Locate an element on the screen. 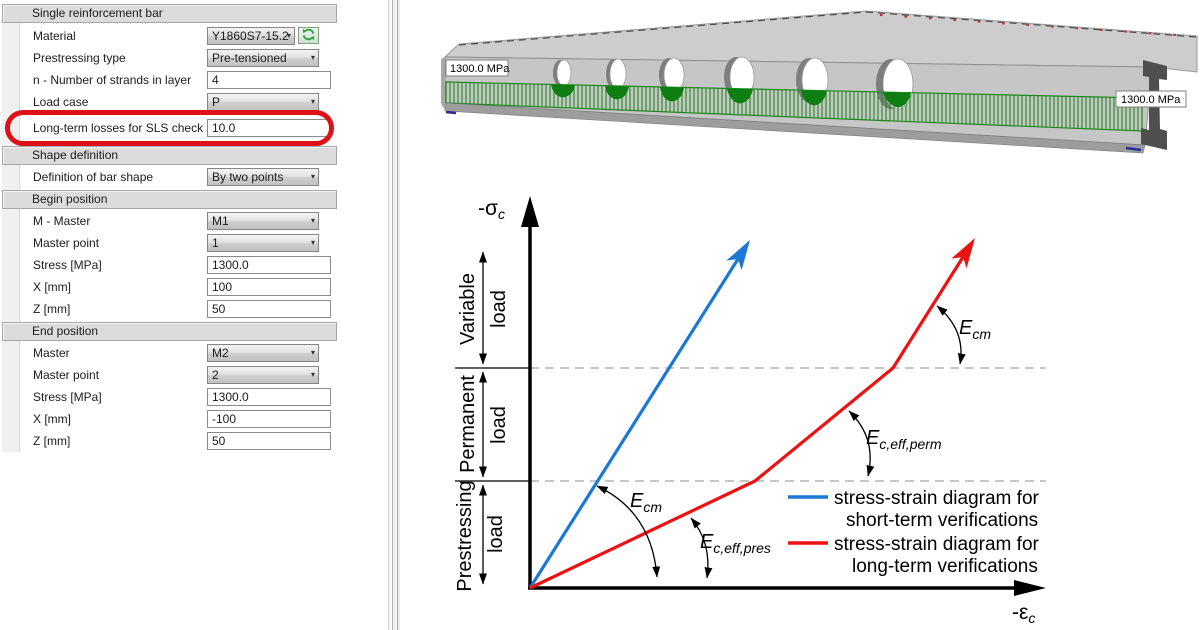 The width and height of the screenshot is (1200, 630). form-row-end-z: Z [mm] is located at coordinates (170, 443).